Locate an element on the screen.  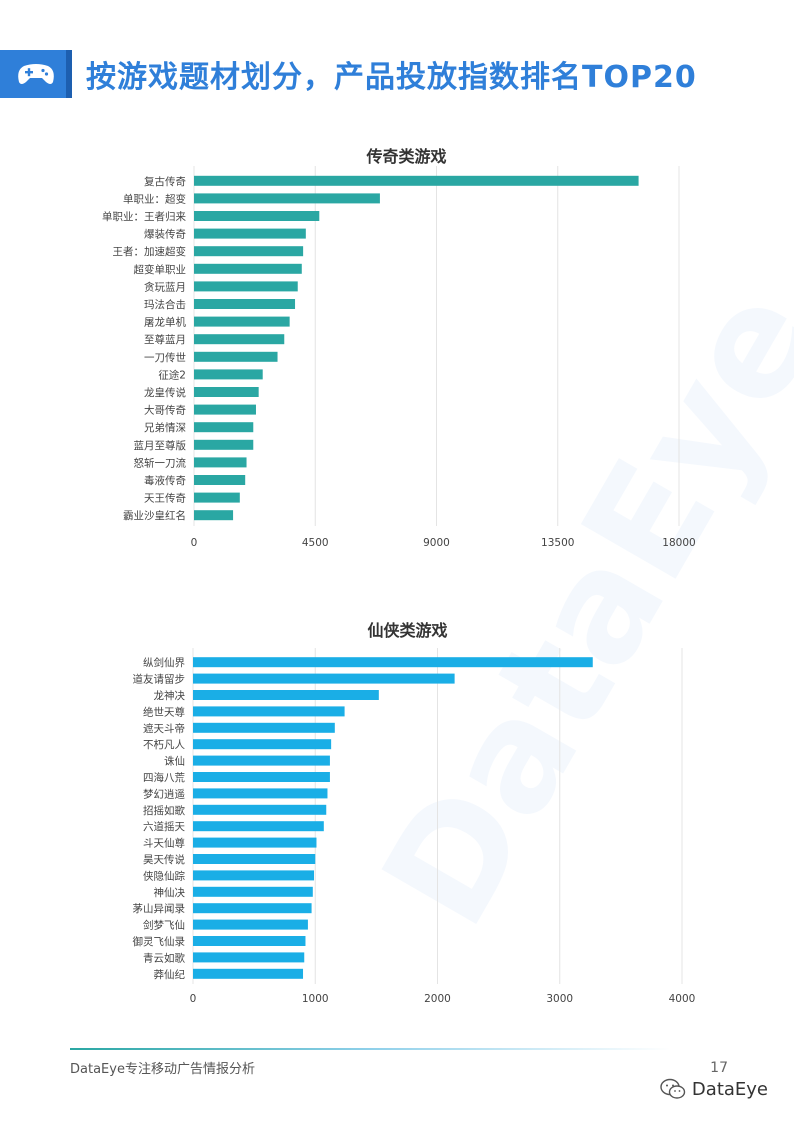
x-tick-label: 18000 is located at coordinates (678, 543).